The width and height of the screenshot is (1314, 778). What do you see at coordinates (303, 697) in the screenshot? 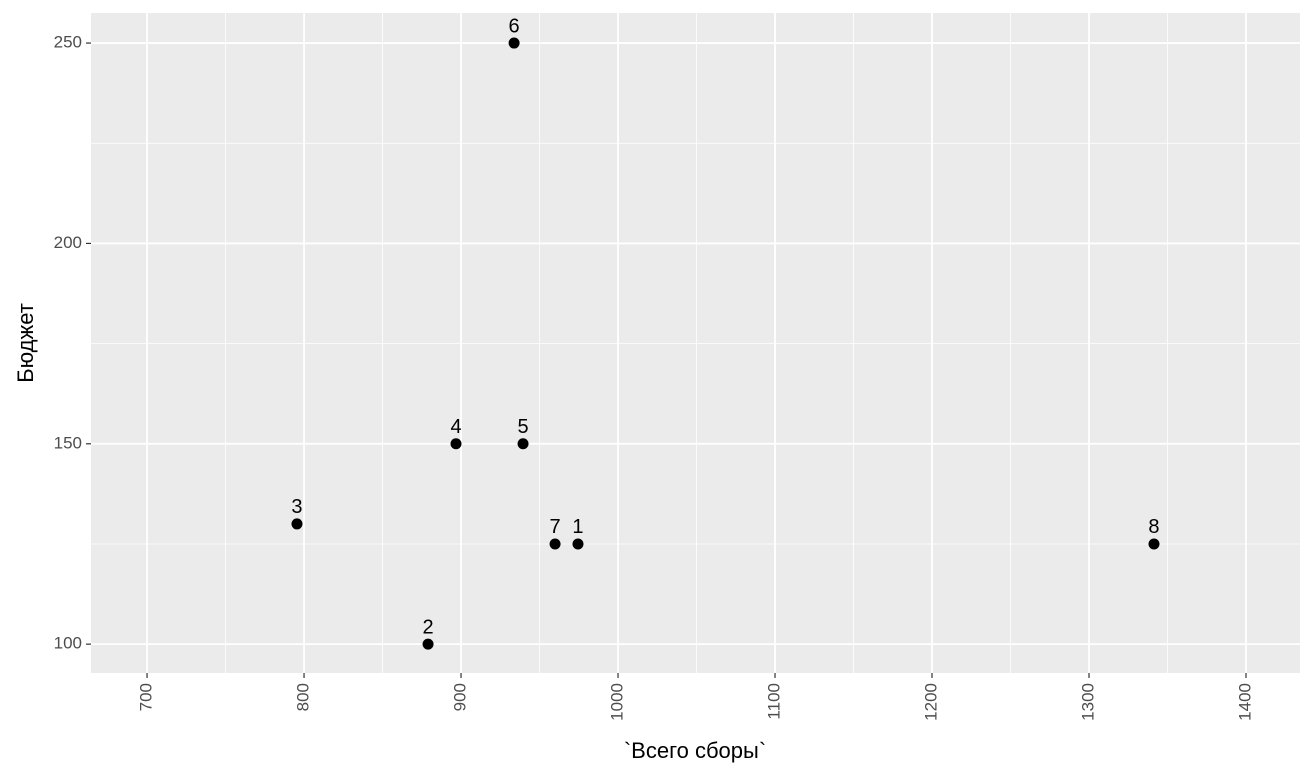
I see `x-tick-label: 800` at bounding box center [303, 697].